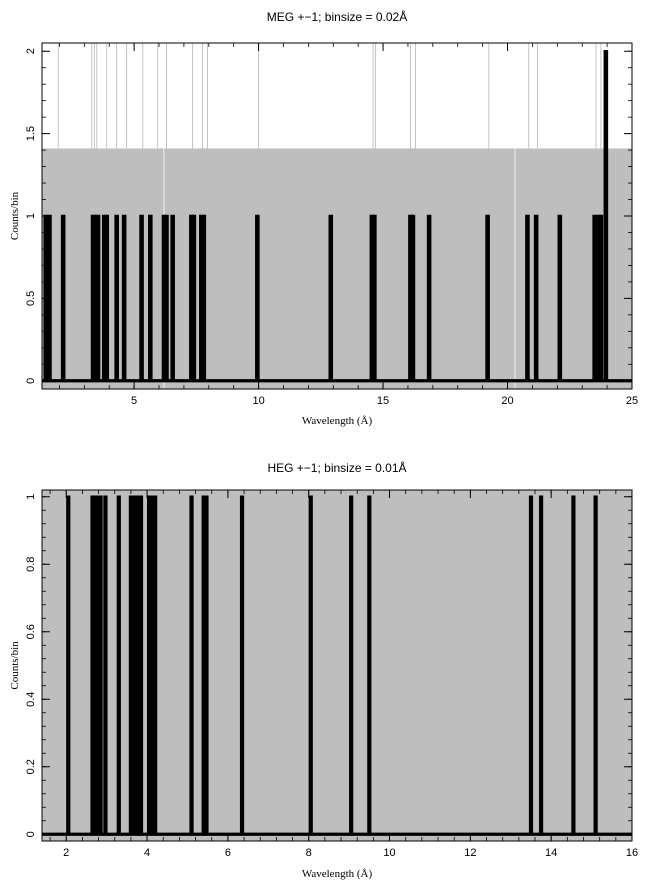  I want to click on x-tick-label: 12, so click(470, 853).